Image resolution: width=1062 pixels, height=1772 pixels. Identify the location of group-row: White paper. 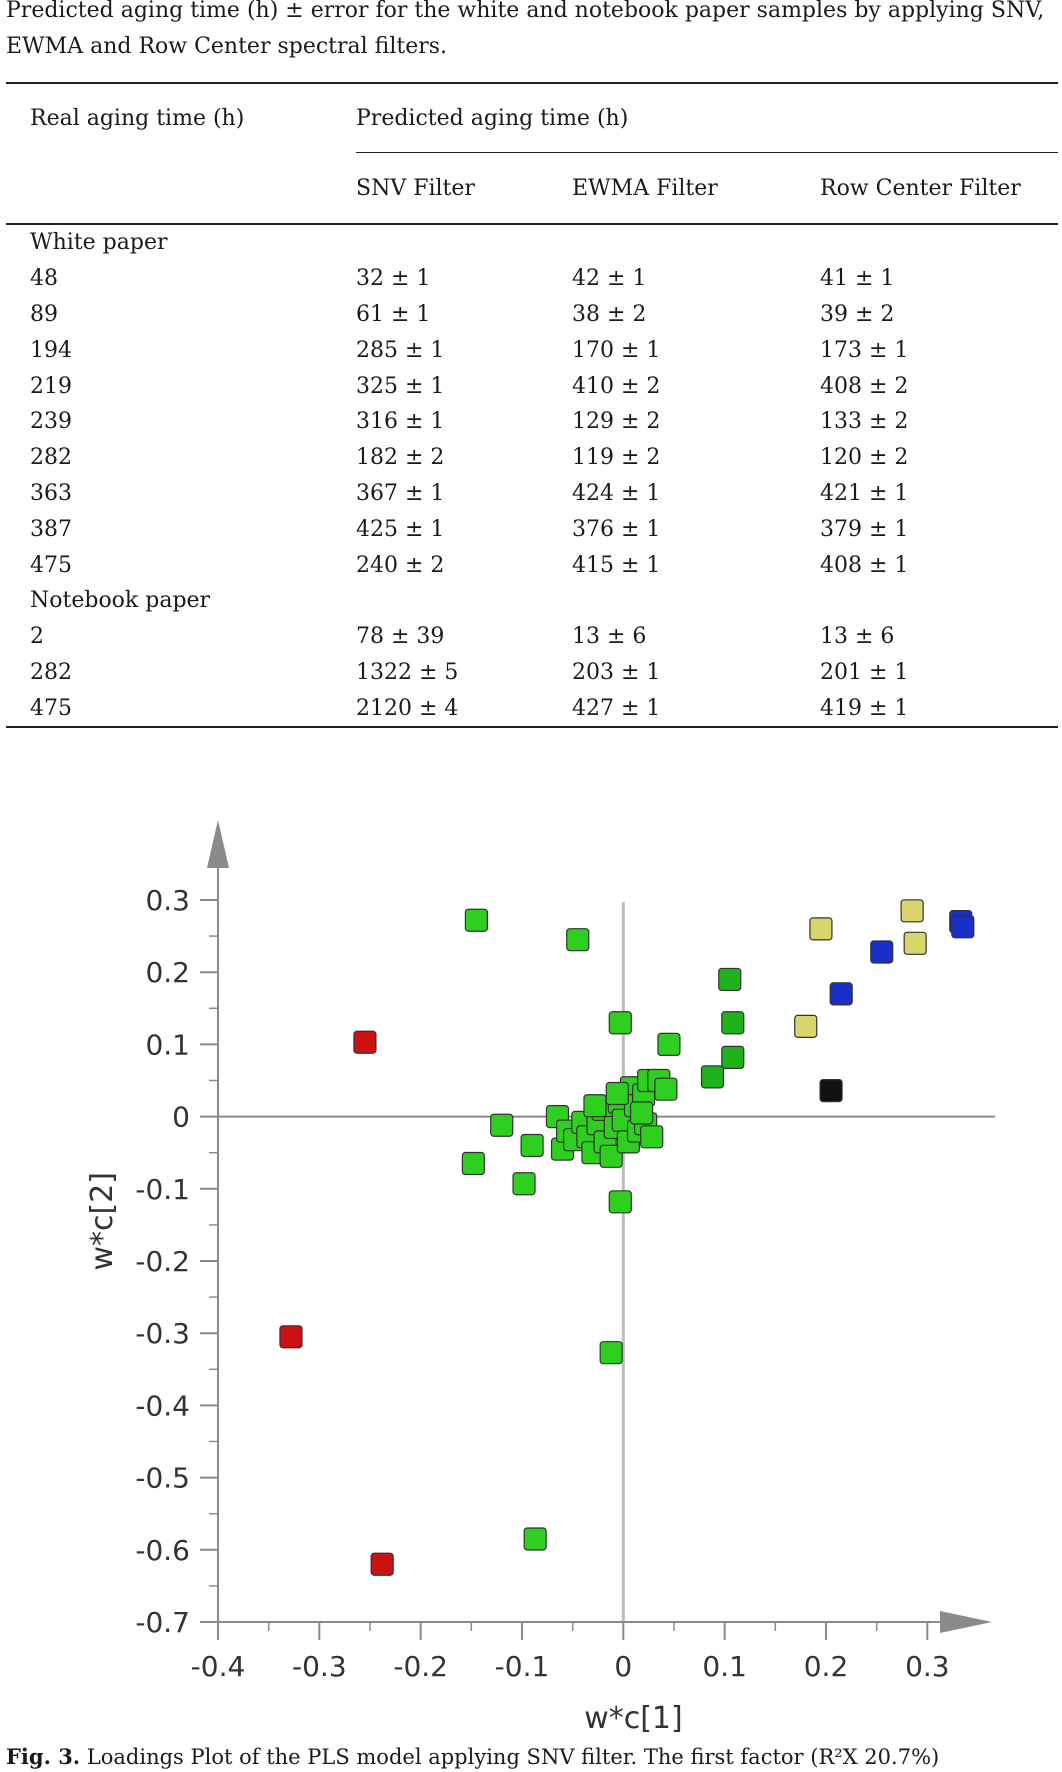
(532, 242).